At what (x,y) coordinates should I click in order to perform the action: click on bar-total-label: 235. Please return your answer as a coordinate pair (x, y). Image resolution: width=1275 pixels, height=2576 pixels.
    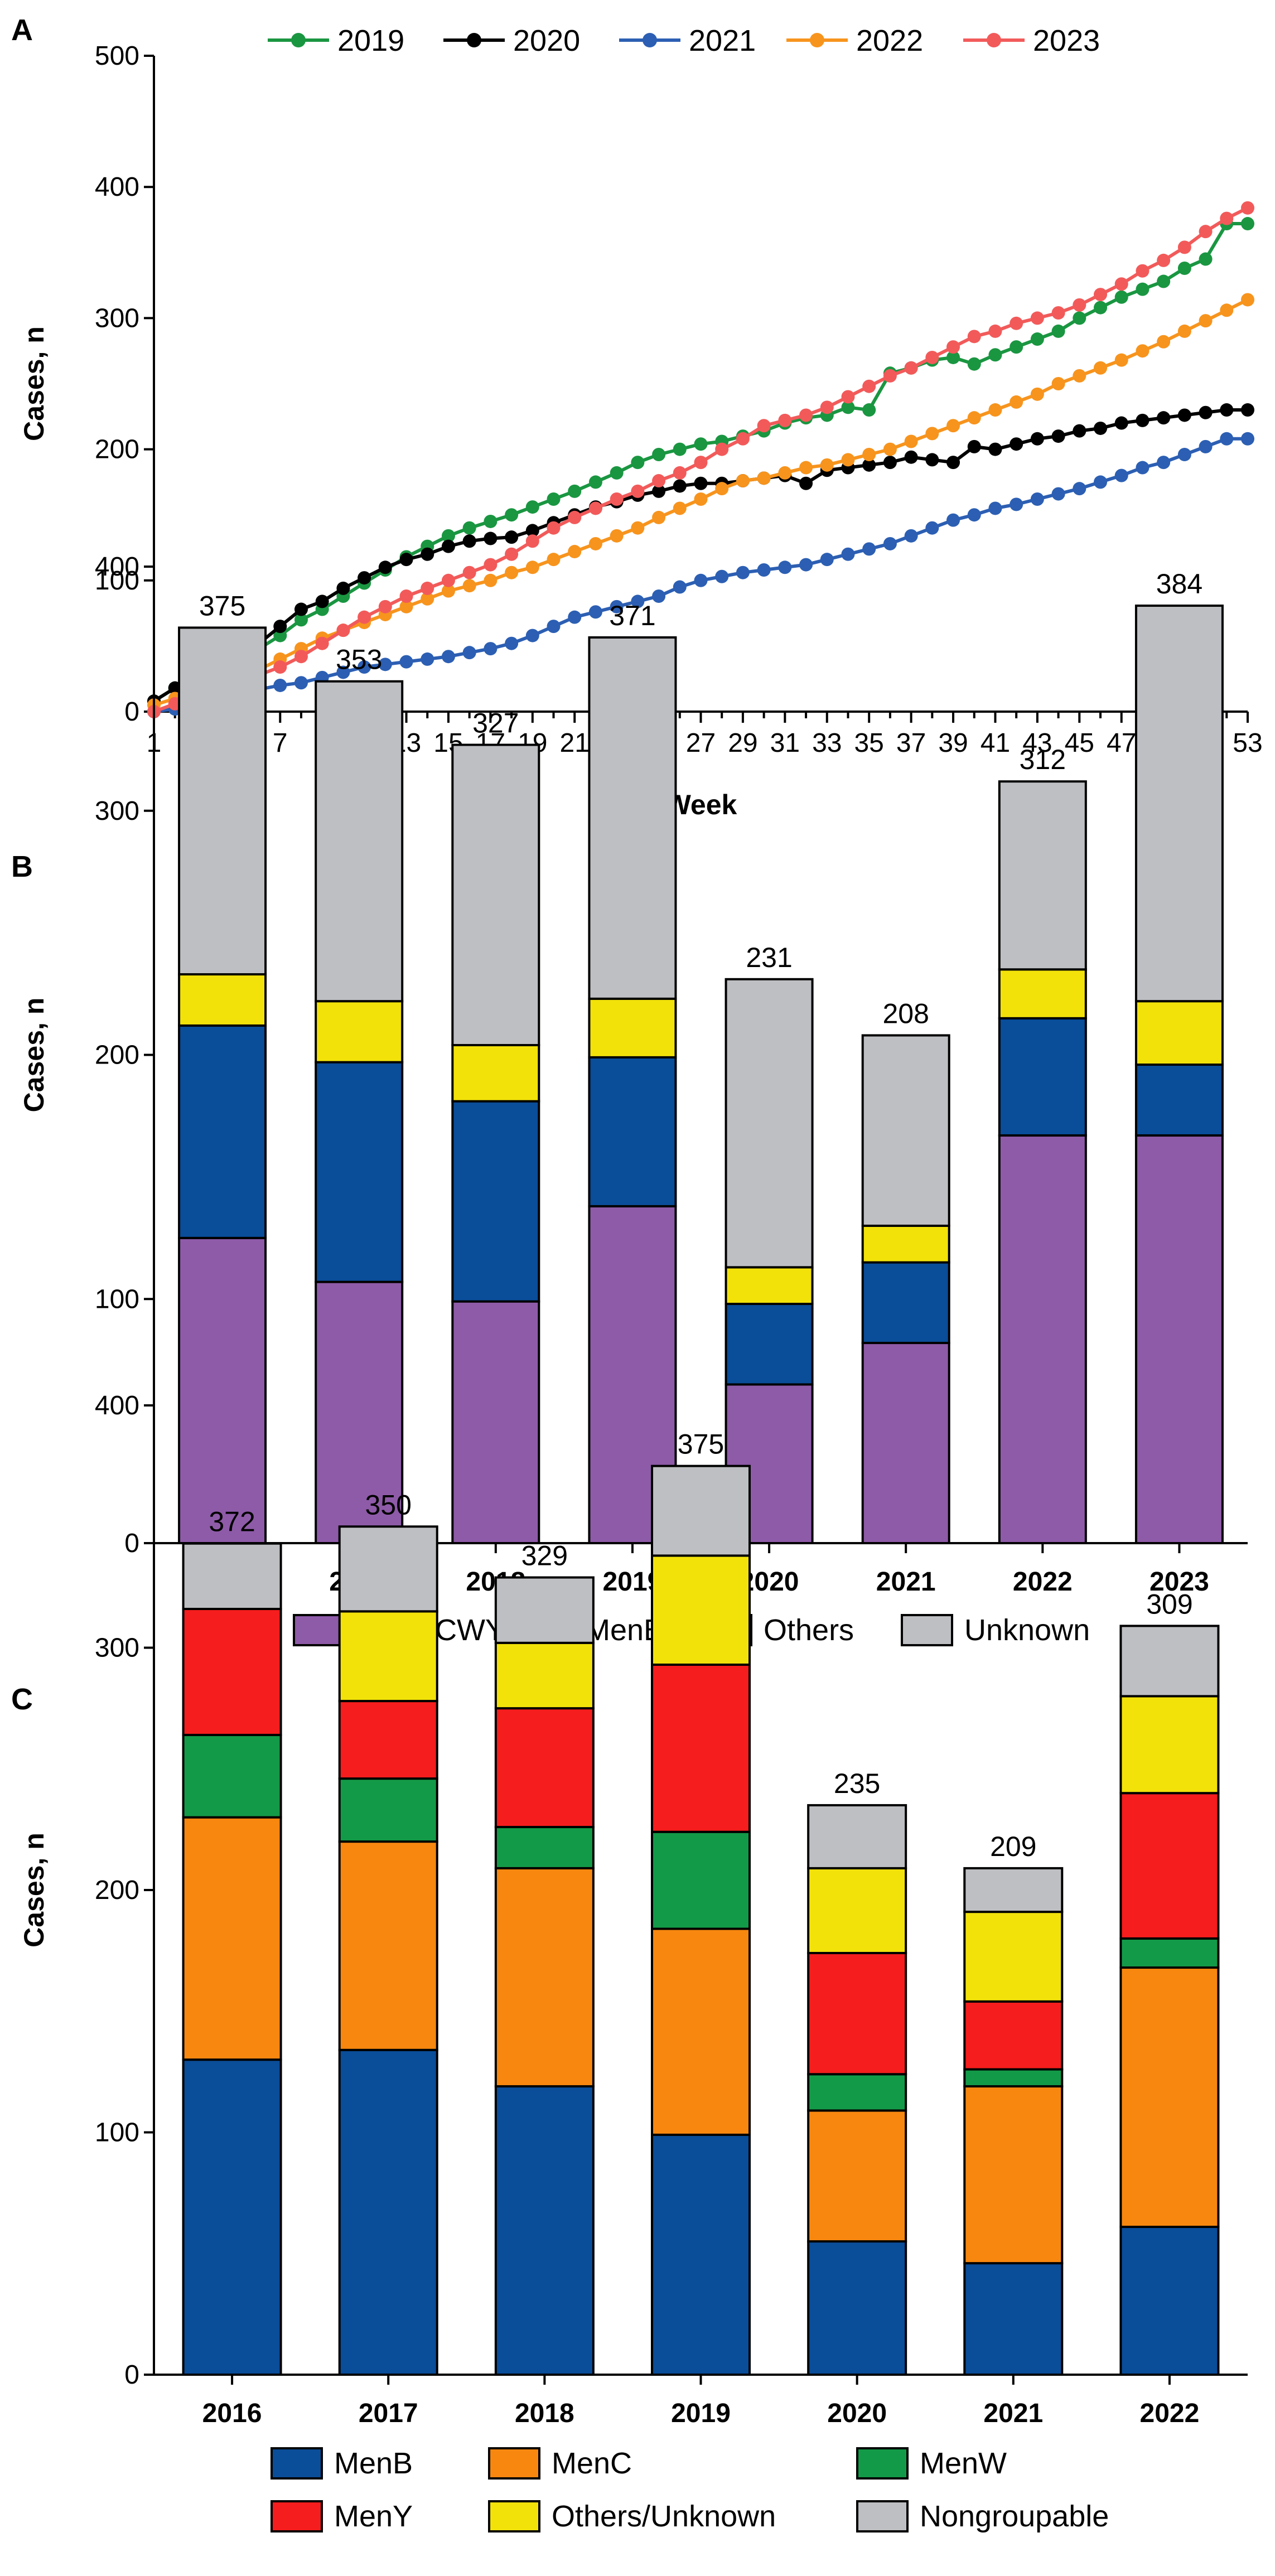
    Looking at the image, I should click on (857, 1783).